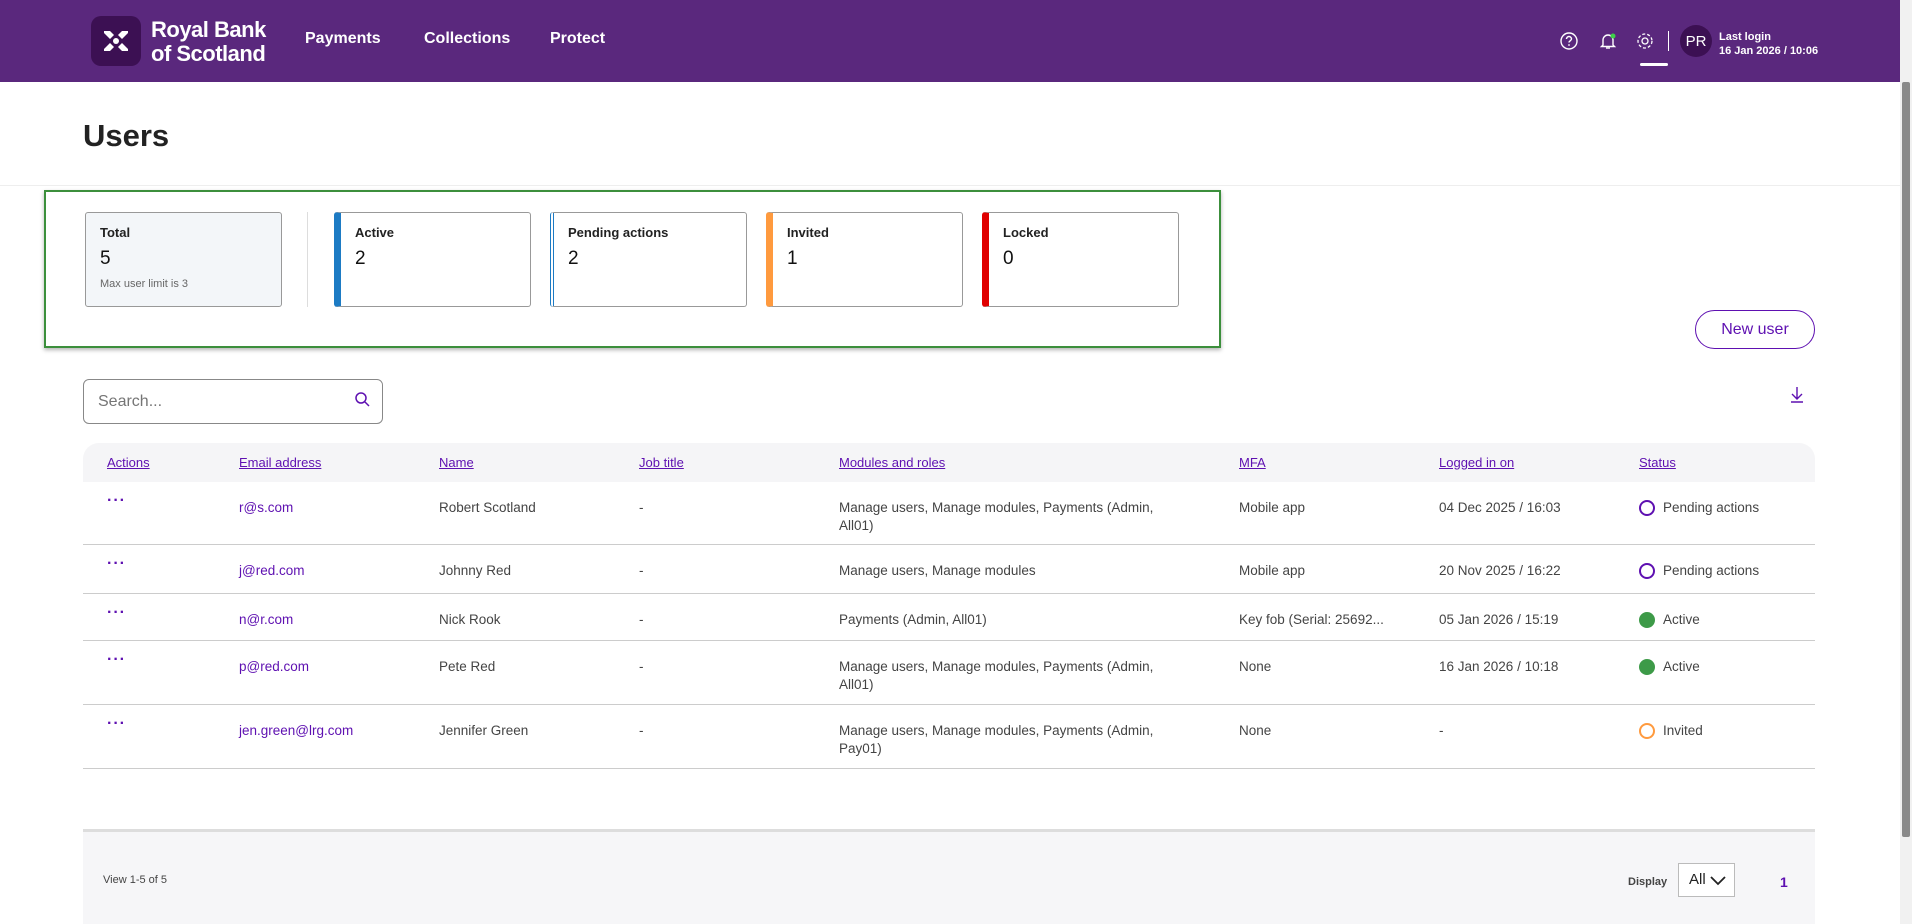 Image resolution: width=1912 pixels, height=924 pixels. I want to click on settings-active-indicator, so click(1654, 64).